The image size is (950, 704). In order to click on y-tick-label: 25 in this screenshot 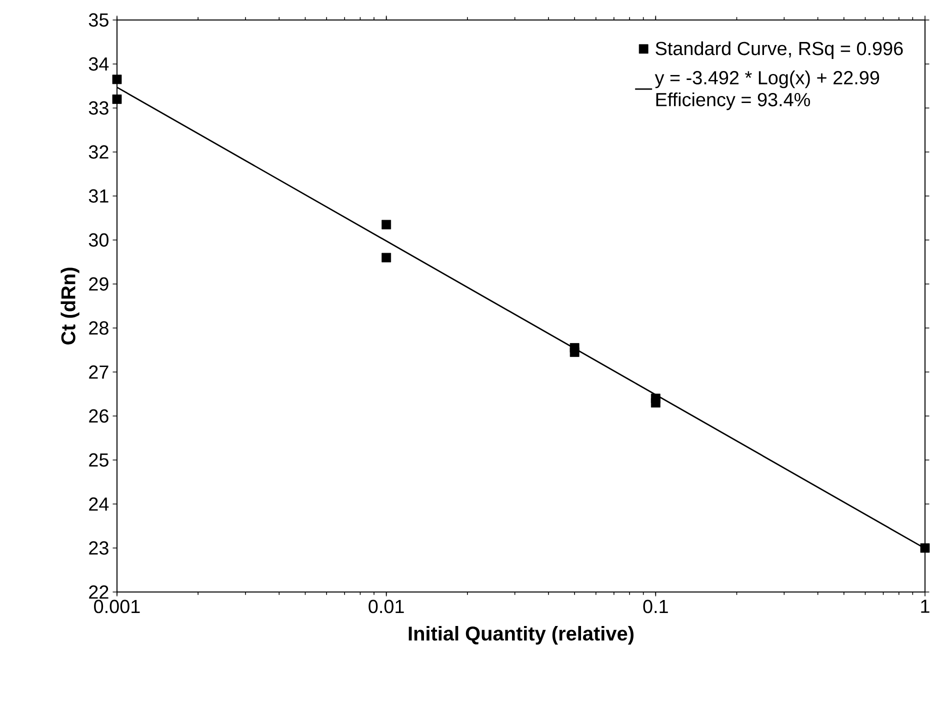, I will do `click(98, 460)`.